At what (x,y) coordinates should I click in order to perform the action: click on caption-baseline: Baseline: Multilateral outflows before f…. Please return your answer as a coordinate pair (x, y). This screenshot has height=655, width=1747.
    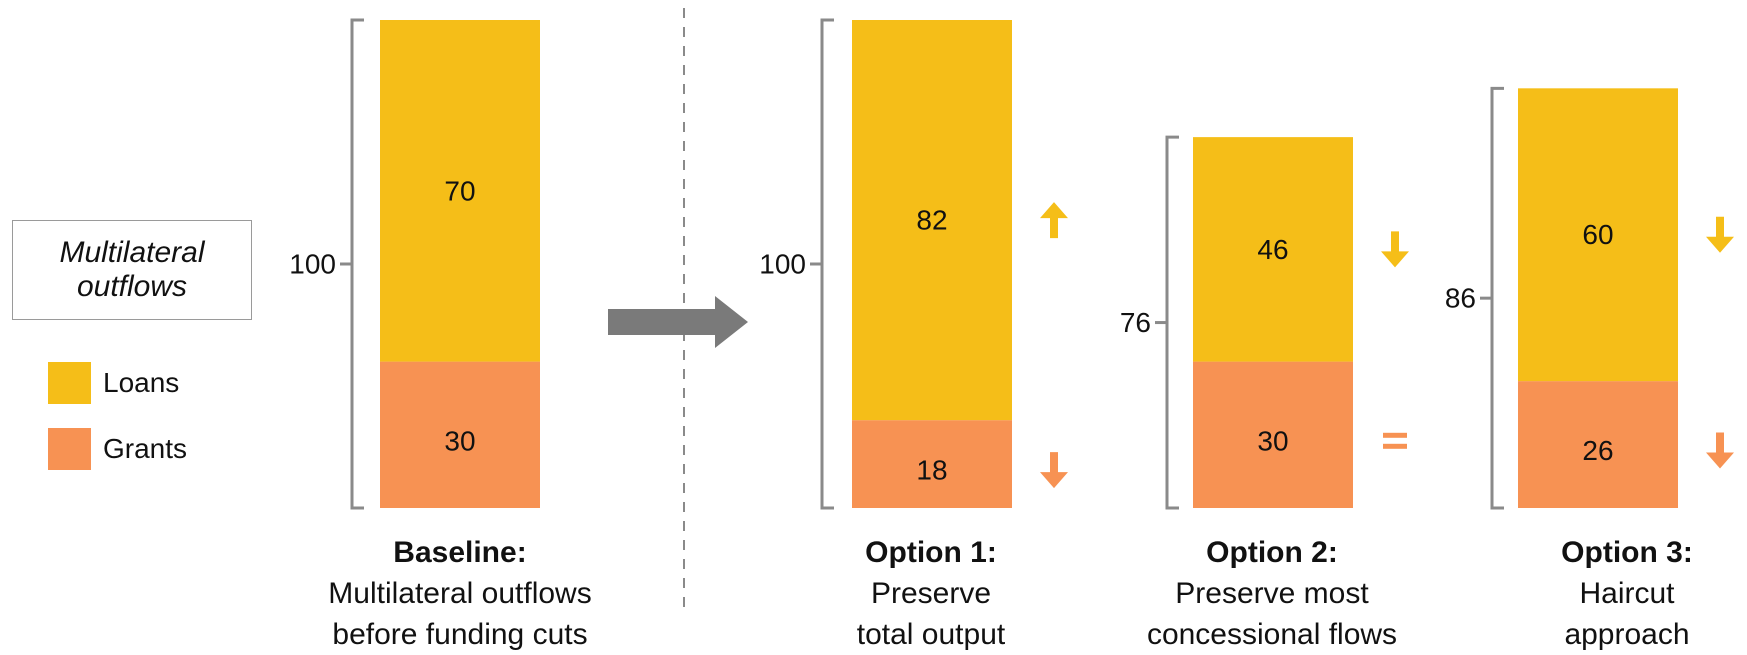
    Looking at the image, I should click on (460, 593).